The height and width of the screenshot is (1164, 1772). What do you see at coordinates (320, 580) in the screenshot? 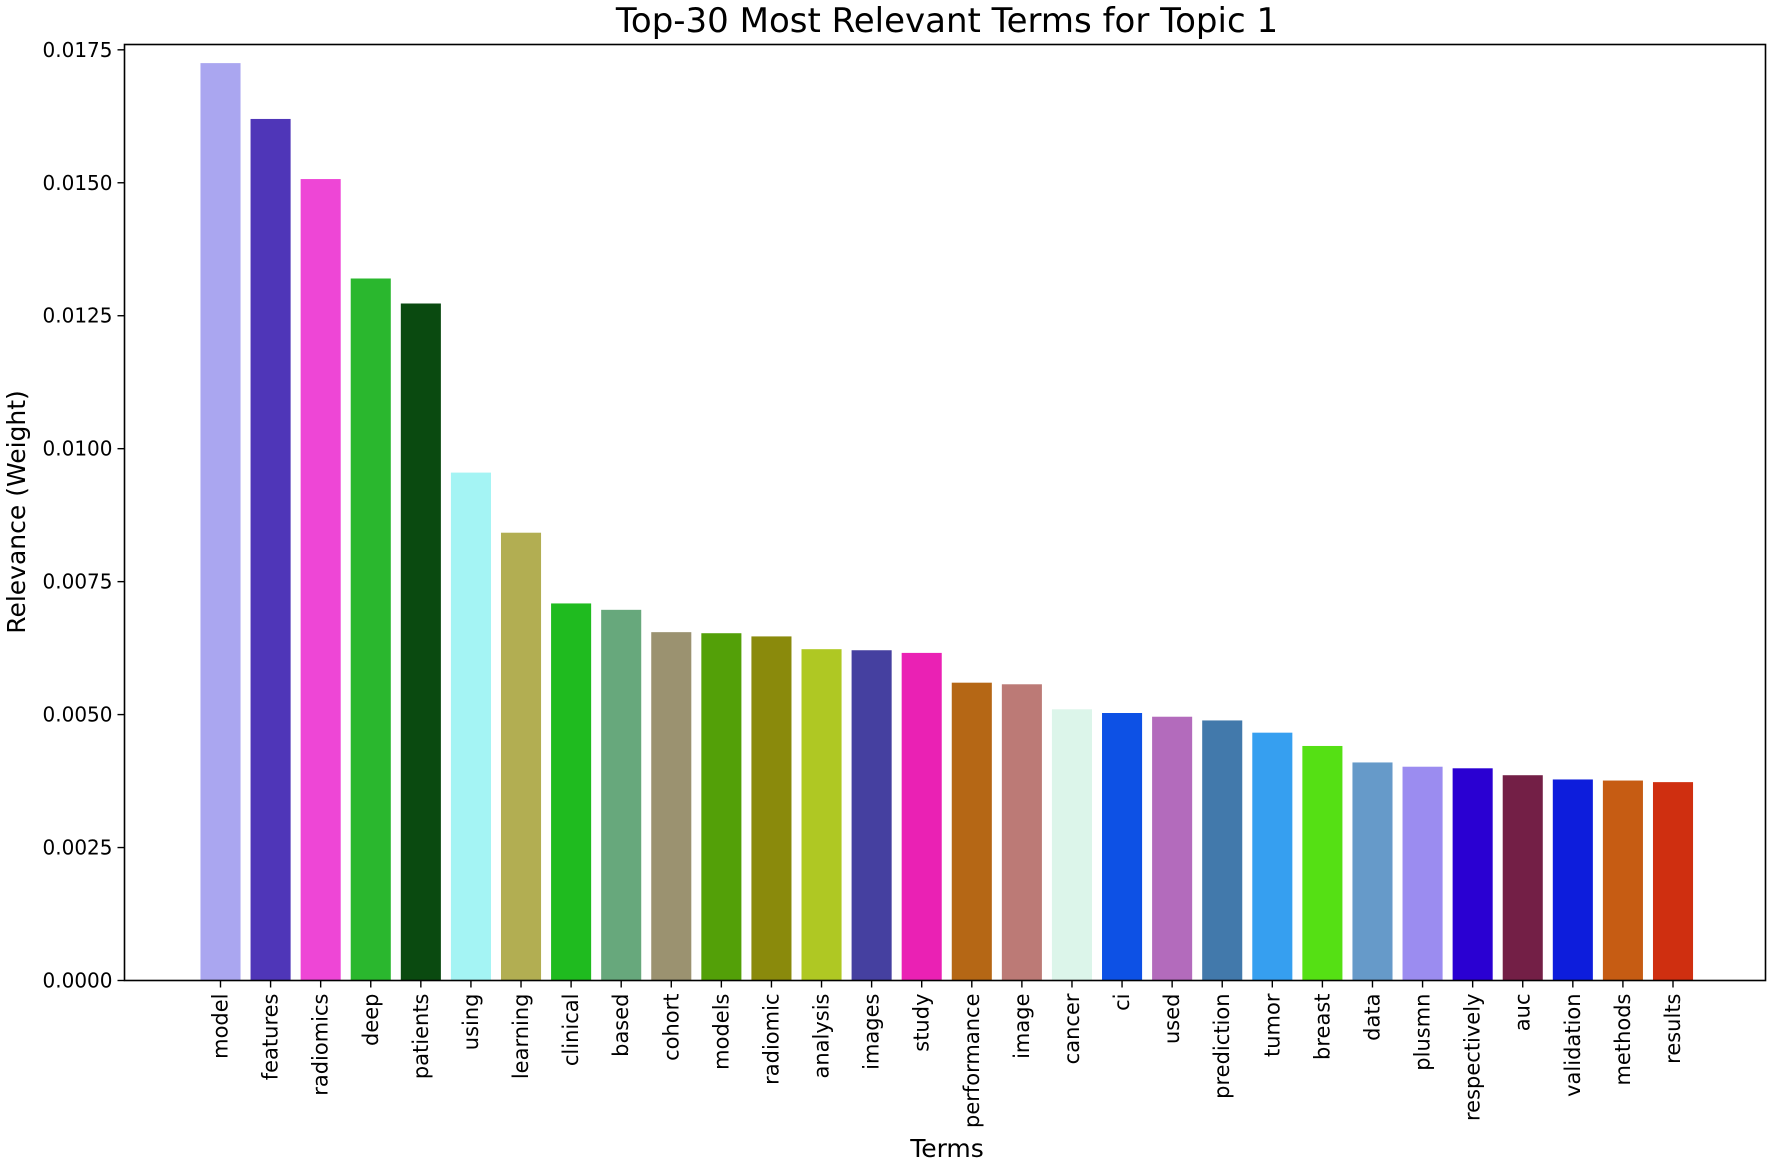
I see `bar-radiomics` at bounding box center [320, 580].